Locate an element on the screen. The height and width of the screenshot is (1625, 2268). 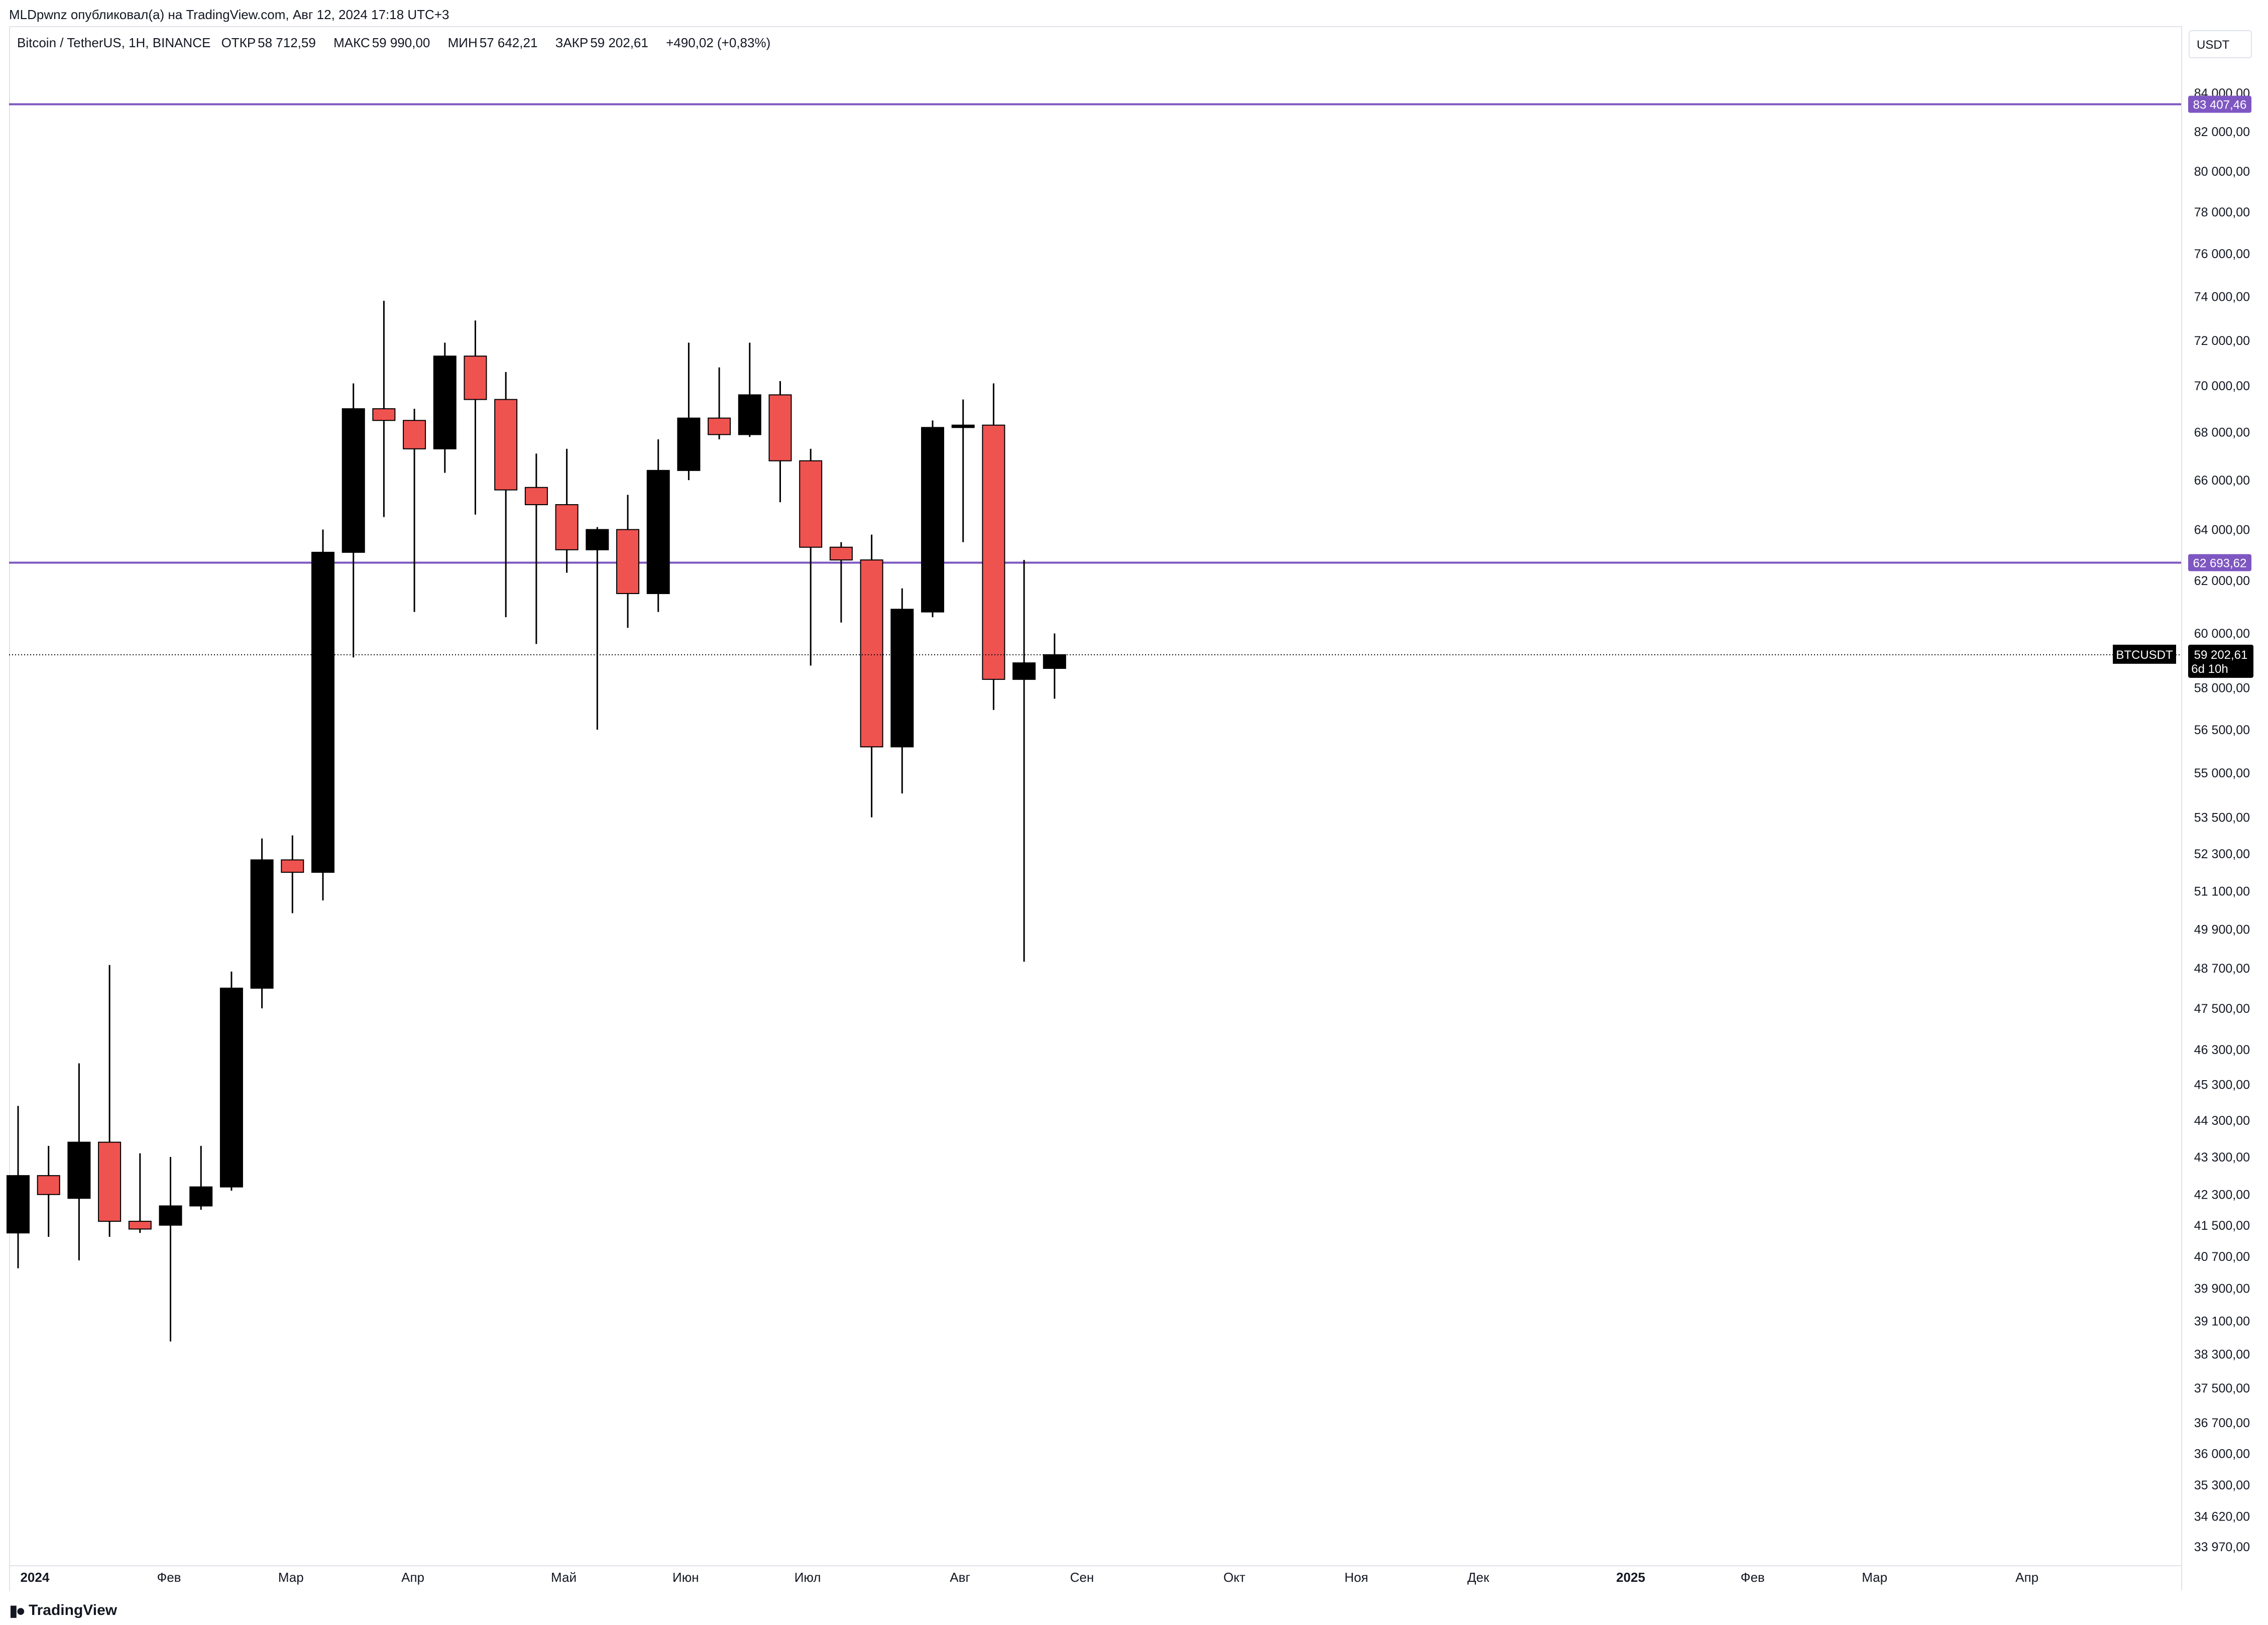
price-tick-label: 37 500,00 is located at coordinates (2222, 1388).